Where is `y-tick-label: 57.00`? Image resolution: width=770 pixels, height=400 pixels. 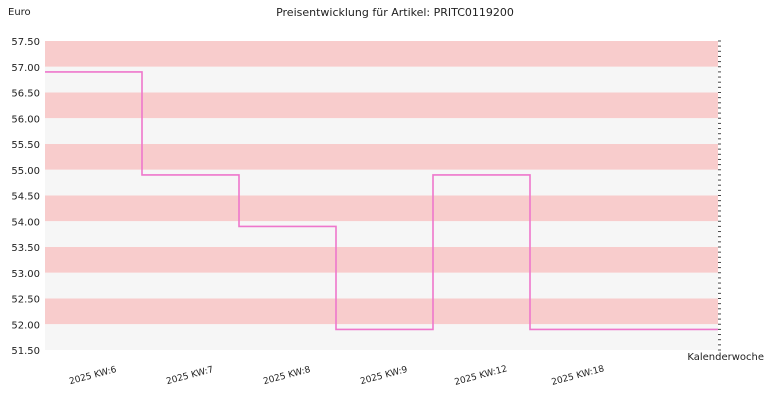 y-tick-label: 57.00 is located at coordinates (25, 68).